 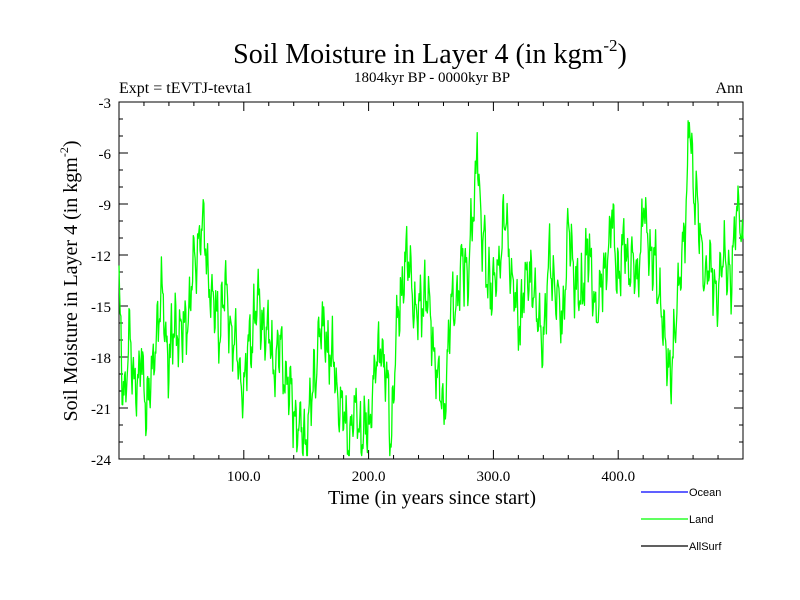 I want to click on x-tick-label: 300.0, so click(x=494, y=477).